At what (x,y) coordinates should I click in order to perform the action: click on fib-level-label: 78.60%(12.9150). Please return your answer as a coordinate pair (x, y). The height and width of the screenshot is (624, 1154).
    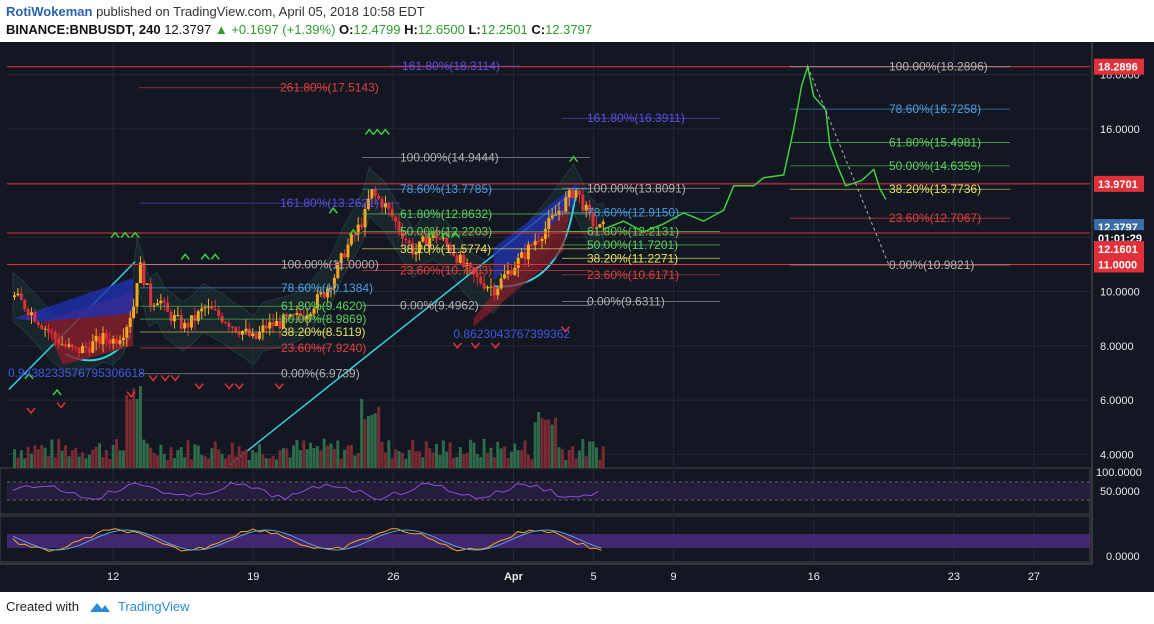
    Looking at the image, I should click on (633, 213).